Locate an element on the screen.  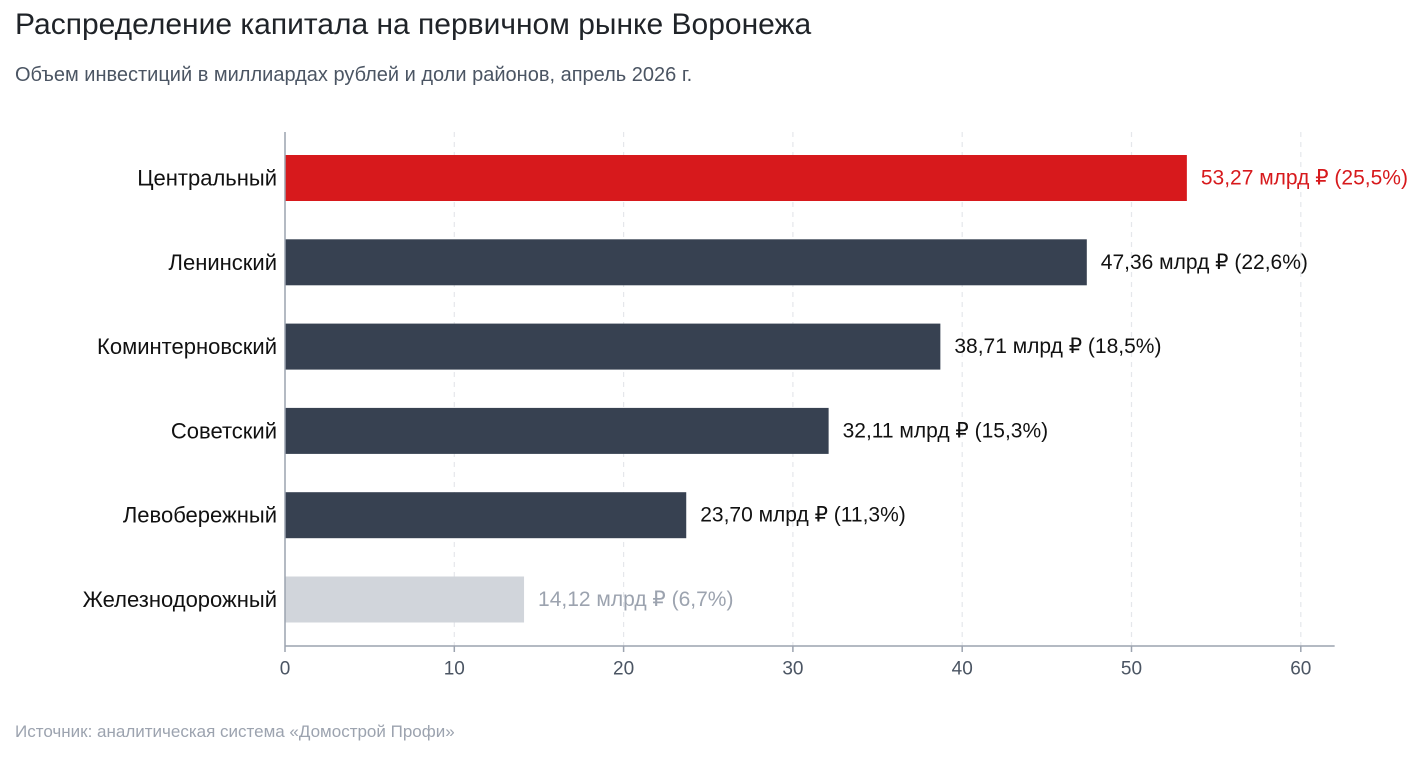
category-label: Левобережный is located at coordinates (200, 515).